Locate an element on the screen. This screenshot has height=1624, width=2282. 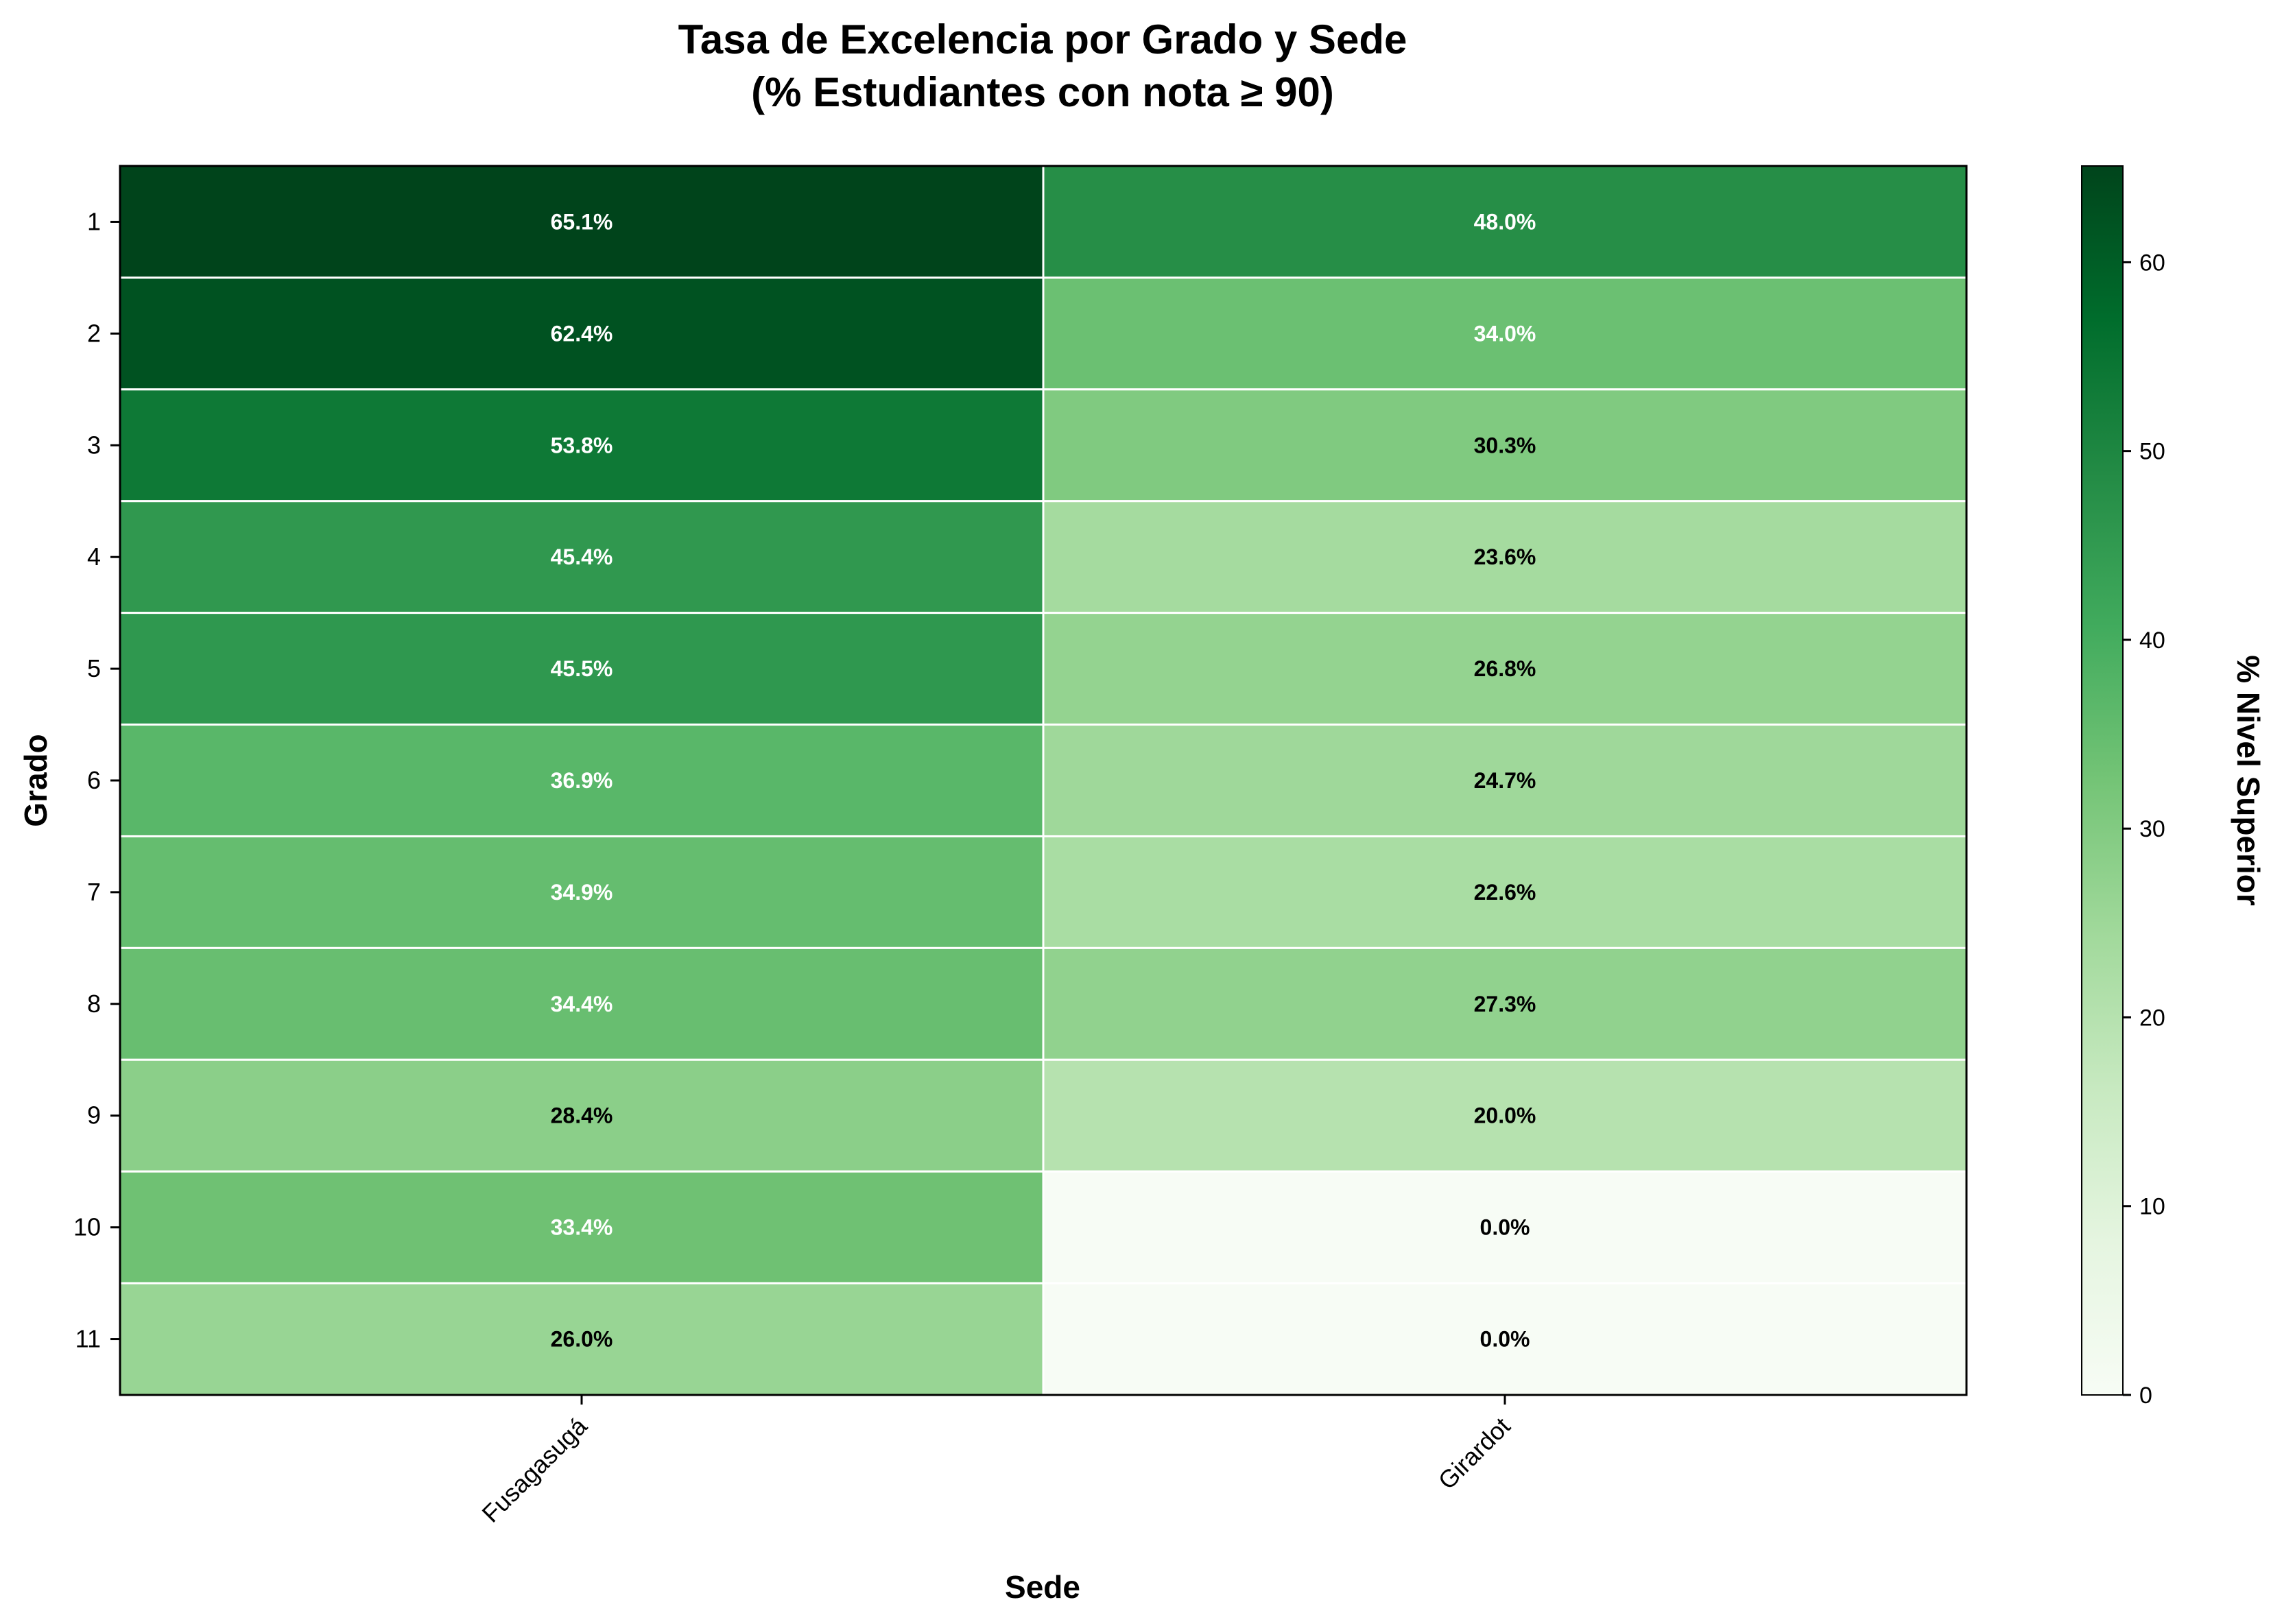
colorbar-tick-label: 0 is located at coordinates (2145, 1396).